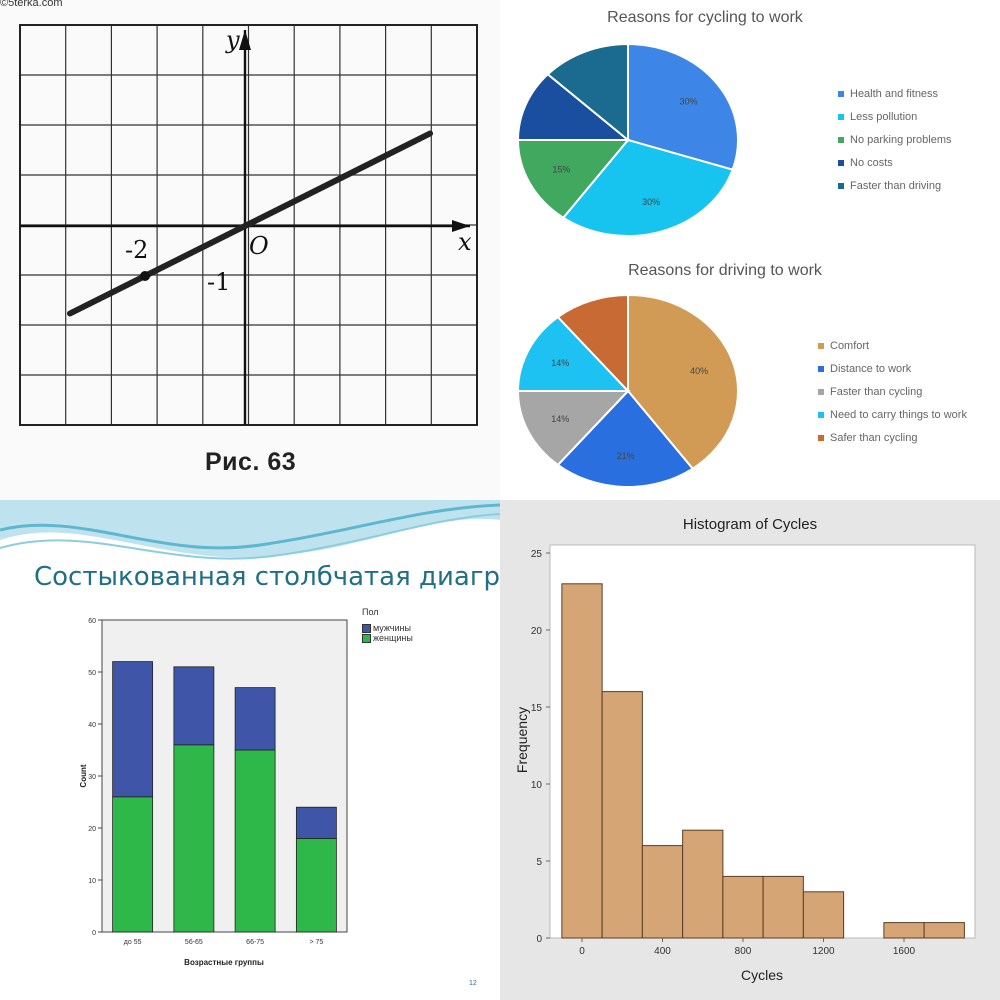 This screenshot has height=1000, width=1000. I want to click on pie-data-label: 15%, so click(561, 170).